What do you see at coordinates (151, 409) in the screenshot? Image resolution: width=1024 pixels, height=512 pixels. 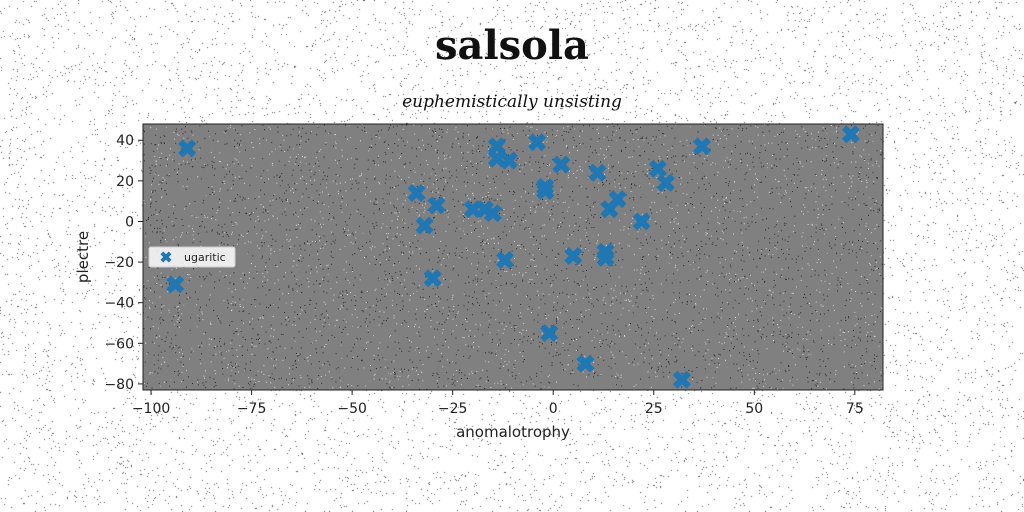 I see `x-tick-label: −100` at bounding box center [151, 409].